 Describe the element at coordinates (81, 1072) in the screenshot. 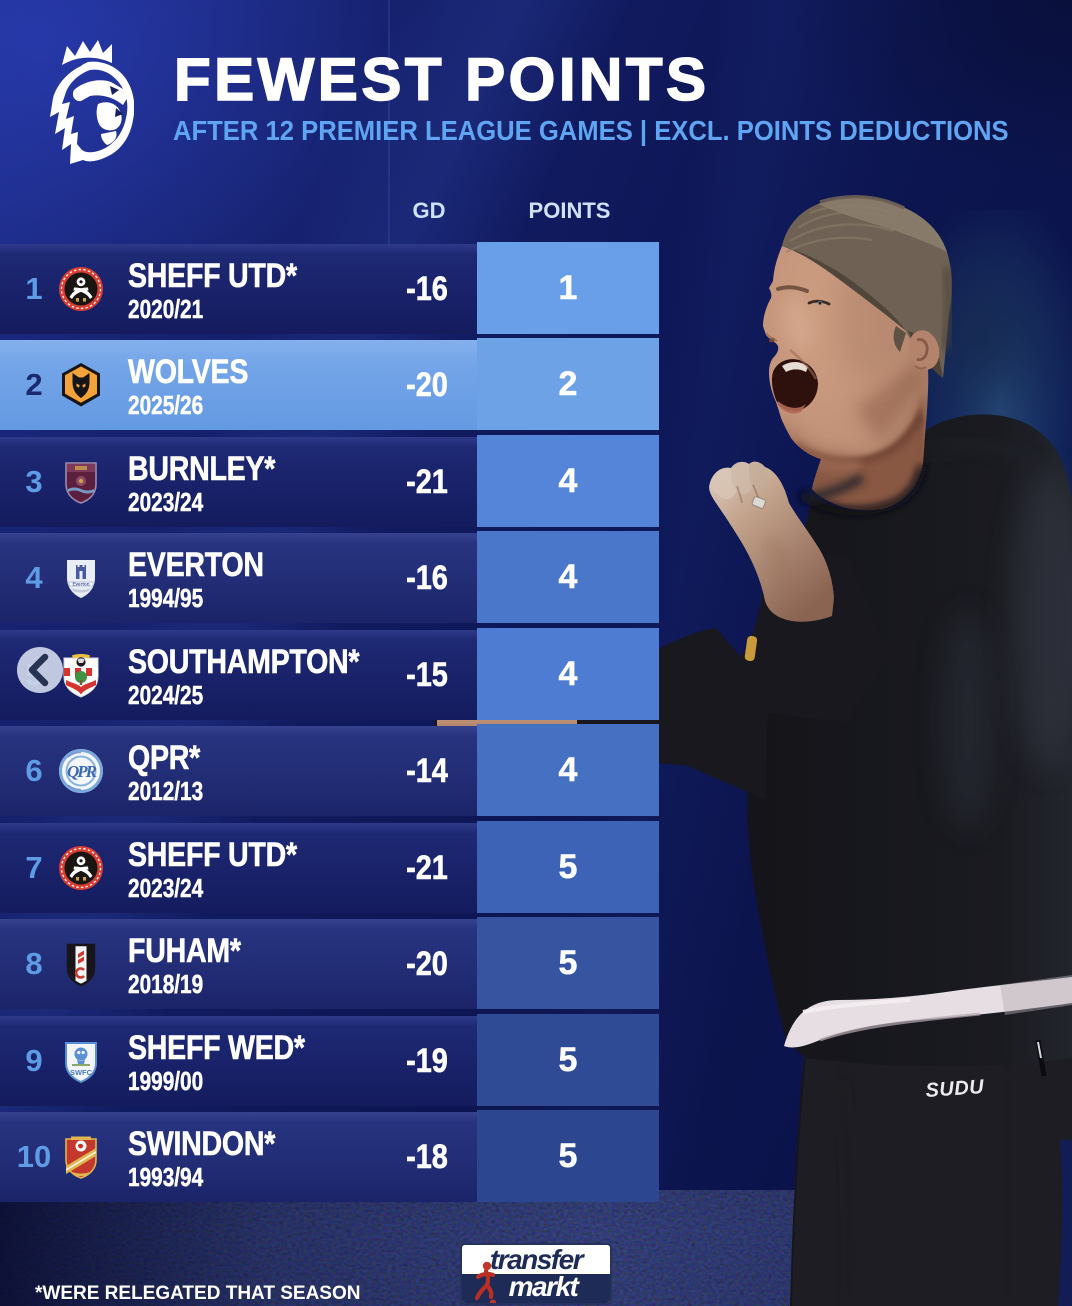

I see `svg-text: SWFC` at that location.